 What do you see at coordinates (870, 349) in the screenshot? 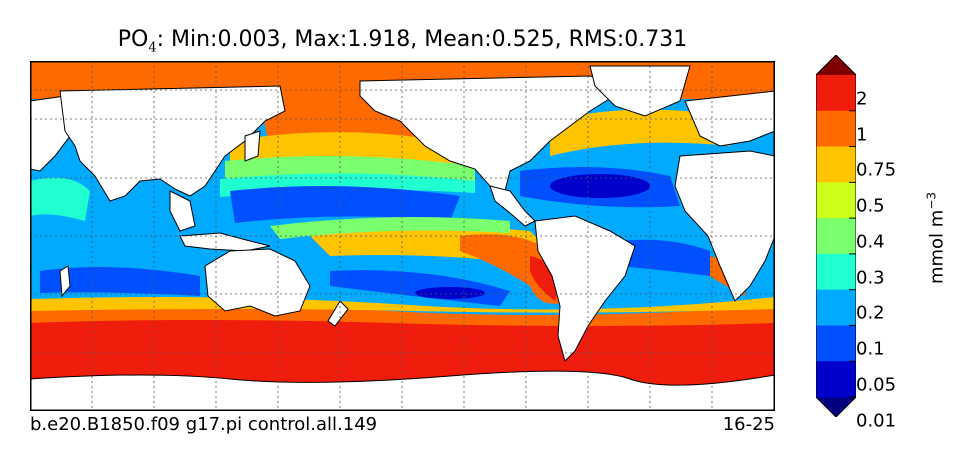
I see `colorbar-tick-label: 0.1` at bounding box center [870, 349].